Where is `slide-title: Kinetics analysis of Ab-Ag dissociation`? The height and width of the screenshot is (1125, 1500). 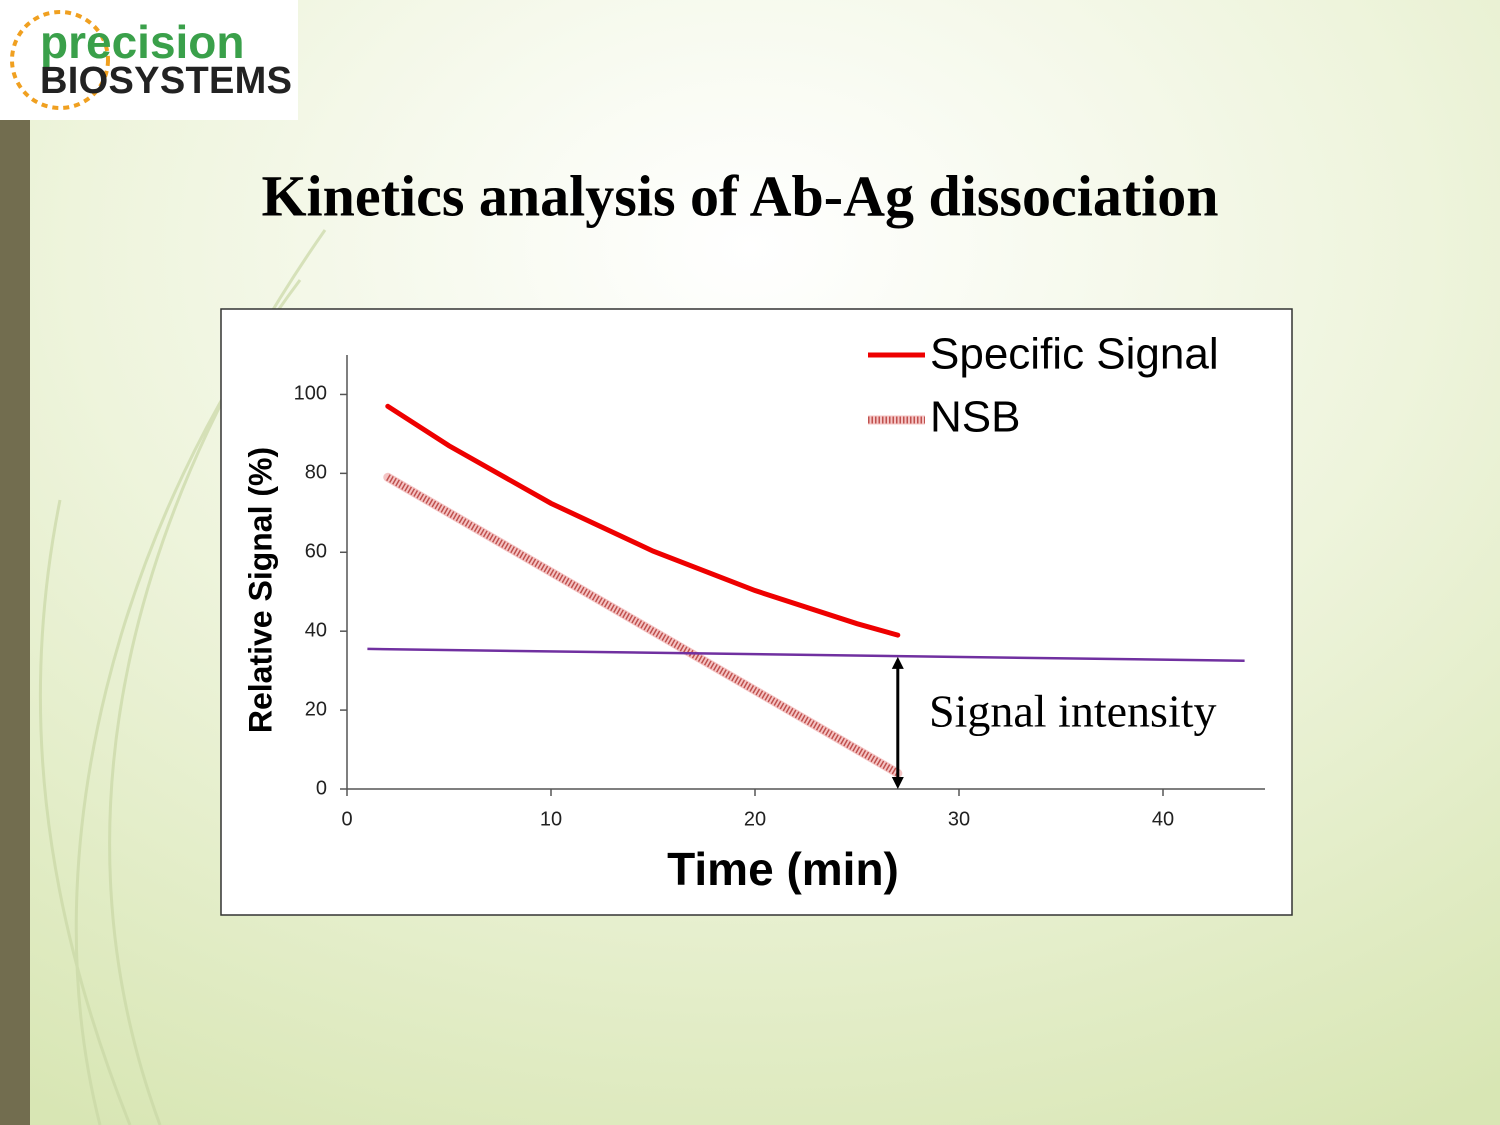 slide-title: Kinetics analysis of Ab-Ag dissociation is located at coordinates (739, 195).